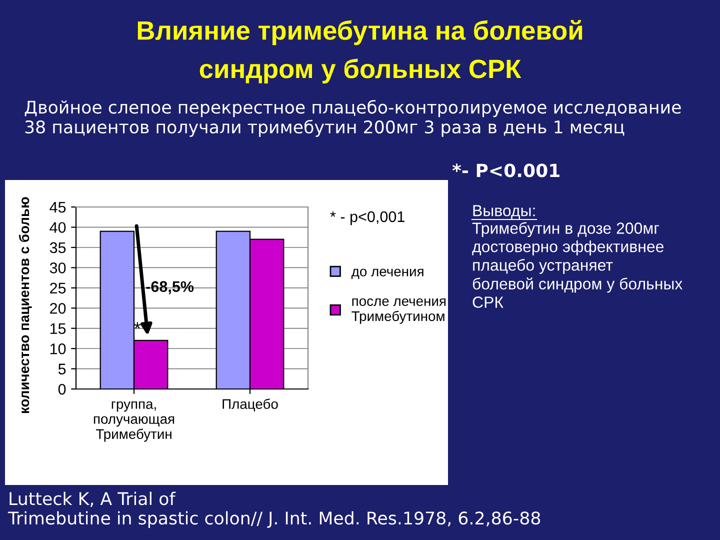 Image resolution: width=720 pixels, height=540 pixels. Describe the element at coordinates (506, 171) in the screenshot. I see `text: *- P<0.001` at that location.